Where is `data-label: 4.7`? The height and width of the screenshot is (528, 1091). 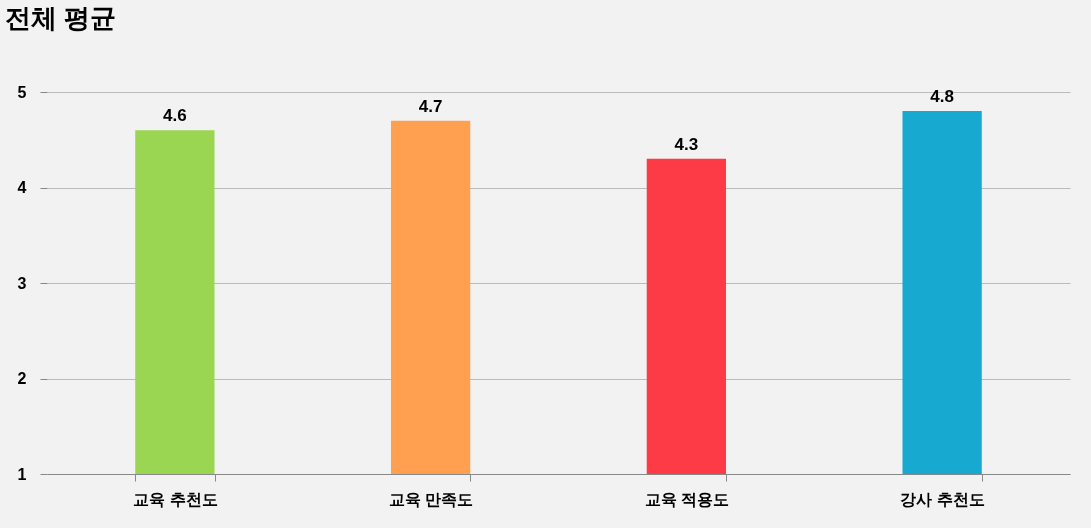
data-label: 4.7 is located at coordinates (430, 106).